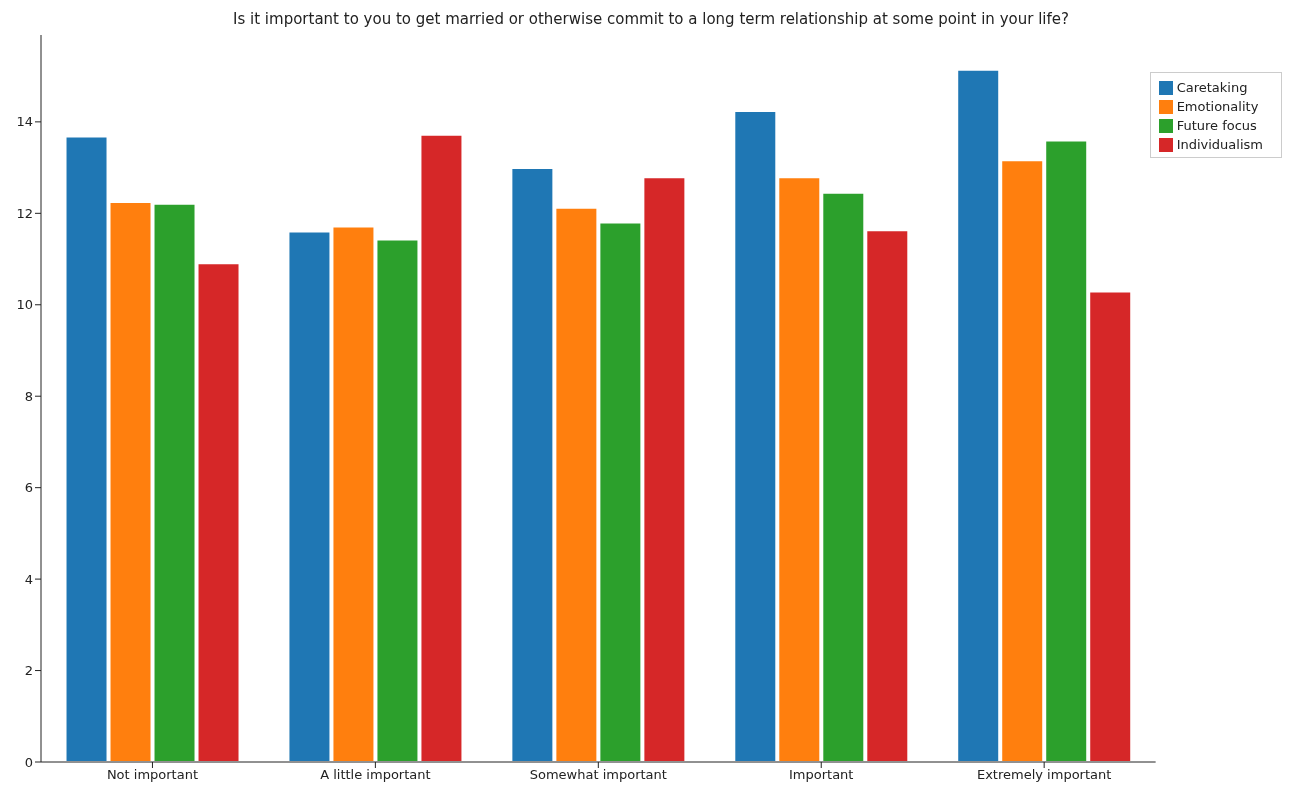 The height and width of the screenshot is (799, 1302). Describe the element at coordinates (152, 775) in the screenshot. I see `x-tick-label: Not important` at that location.